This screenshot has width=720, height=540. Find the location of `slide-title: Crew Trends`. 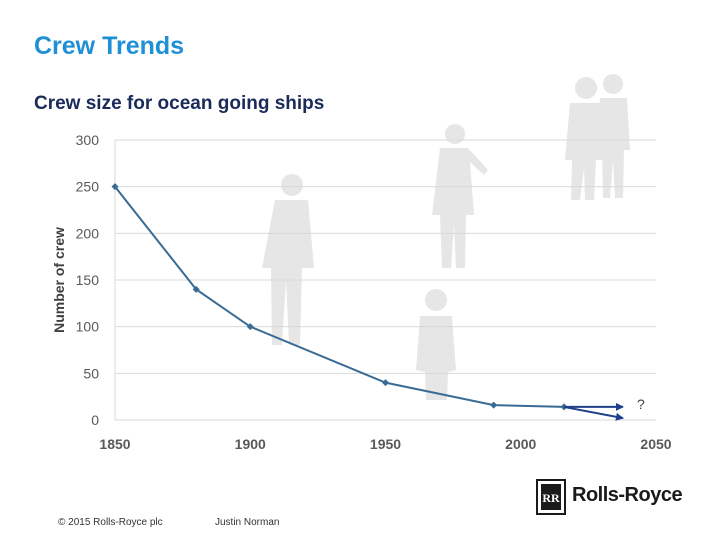

slide-title: Crew Trends is located at coordinates (109, 46).